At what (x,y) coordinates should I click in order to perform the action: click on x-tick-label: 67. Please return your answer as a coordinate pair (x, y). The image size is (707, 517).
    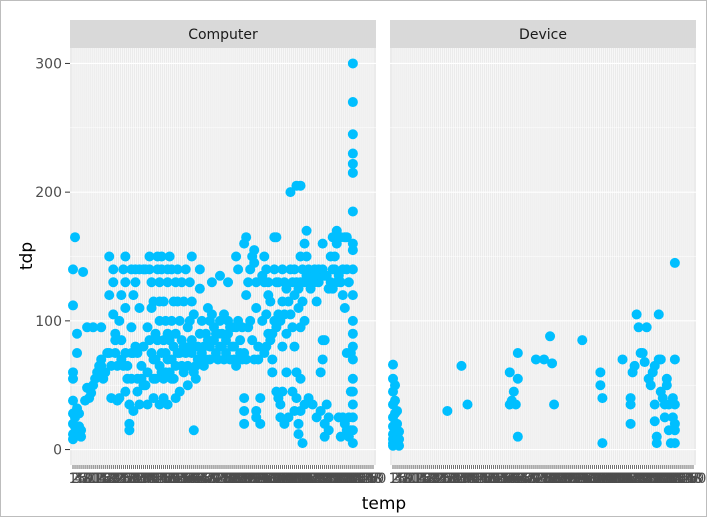
    Looking at the image, I should click on (526, 479).